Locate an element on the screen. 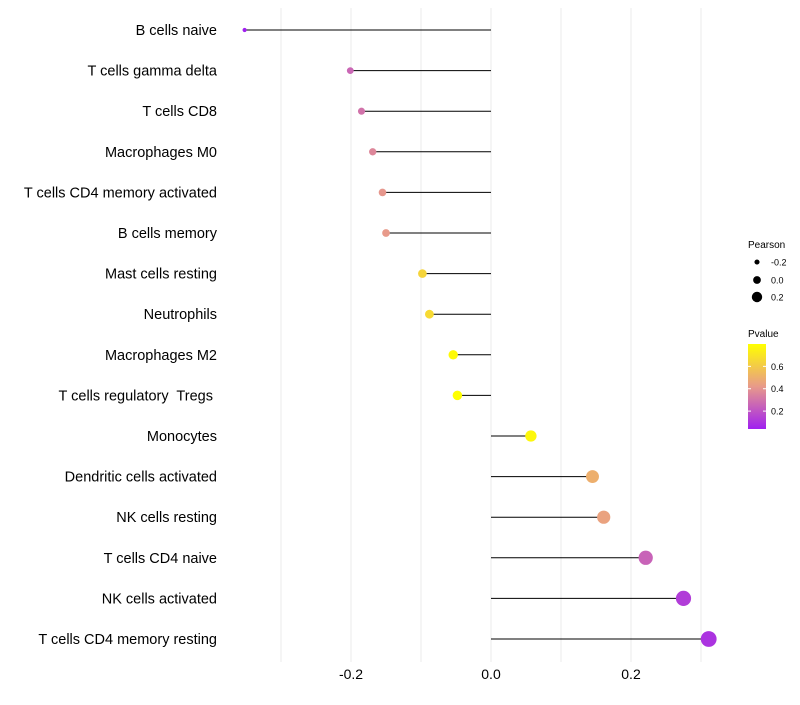 Image resolution: width=800 pixels, height=705 pixels. y-tick-label: T cells gamma delta is located at coordinates (153, 72).